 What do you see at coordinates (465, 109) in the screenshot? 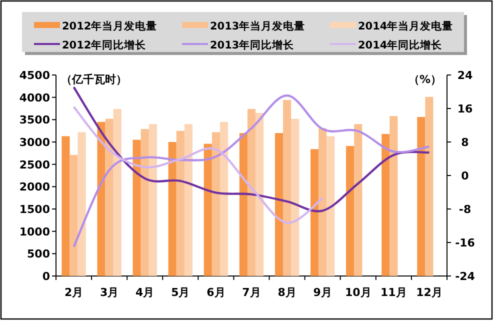
I see `y2-tick-label: 16` at bounding box center [465, 109].